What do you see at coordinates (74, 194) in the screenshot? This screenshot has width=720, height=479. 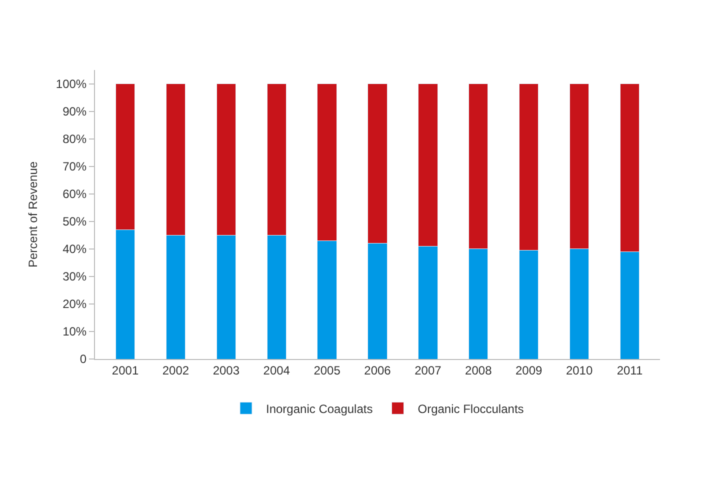 I see `y-tick-label: 60%` at bounding box center [74, 194].